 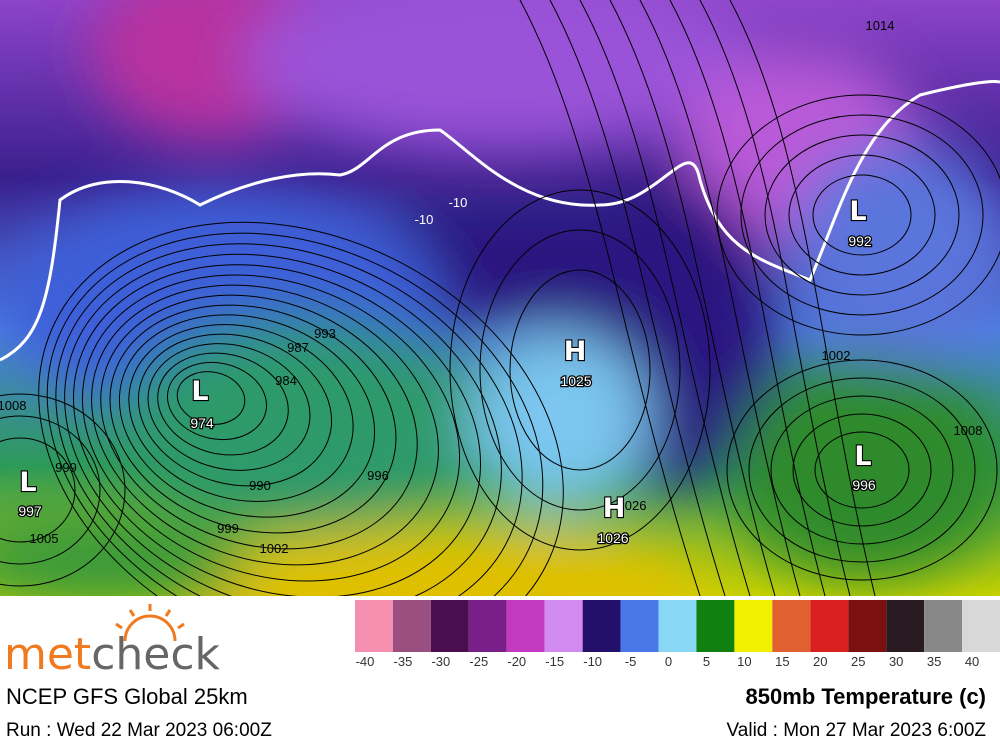 I want to click on legend-tick-label: 35, so click(x=934, y=661).